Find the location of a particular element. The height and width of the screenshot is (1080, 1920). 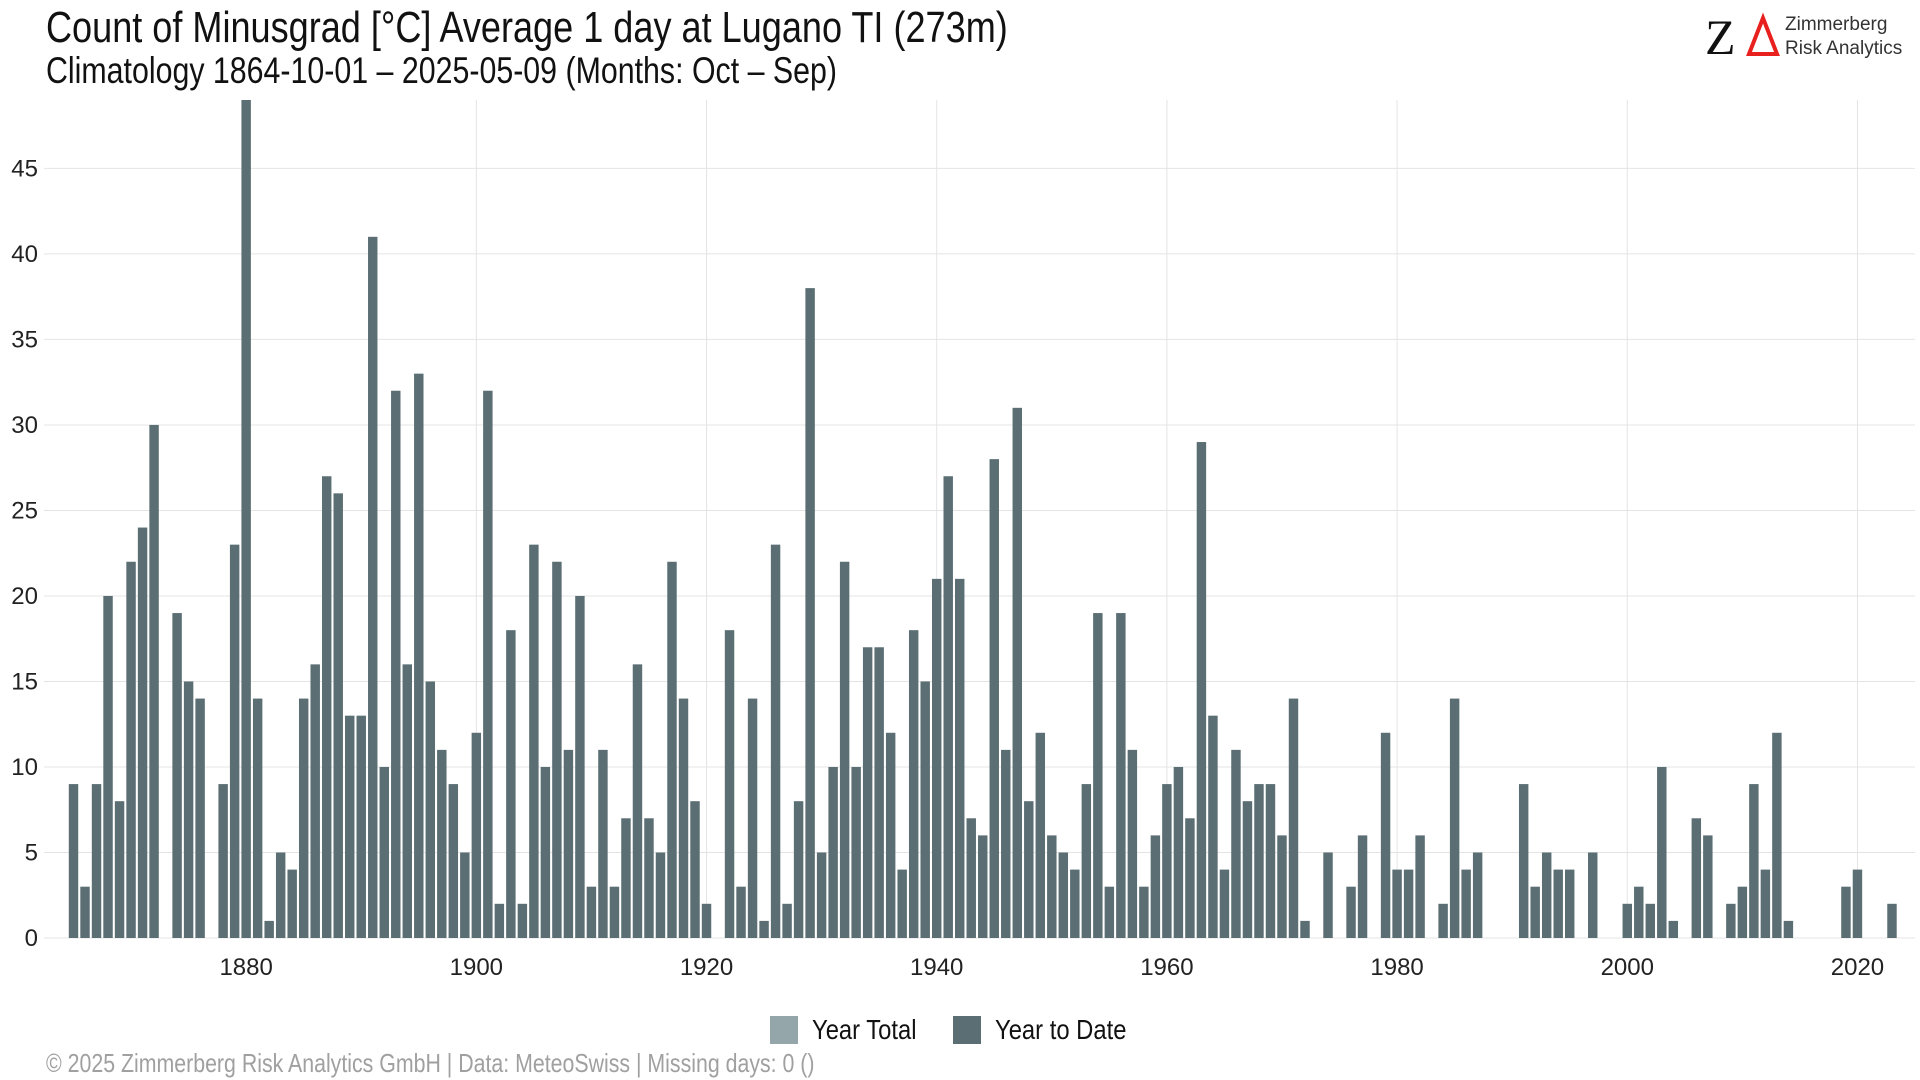

bar-1954 is located at coordinates (1098, 775).